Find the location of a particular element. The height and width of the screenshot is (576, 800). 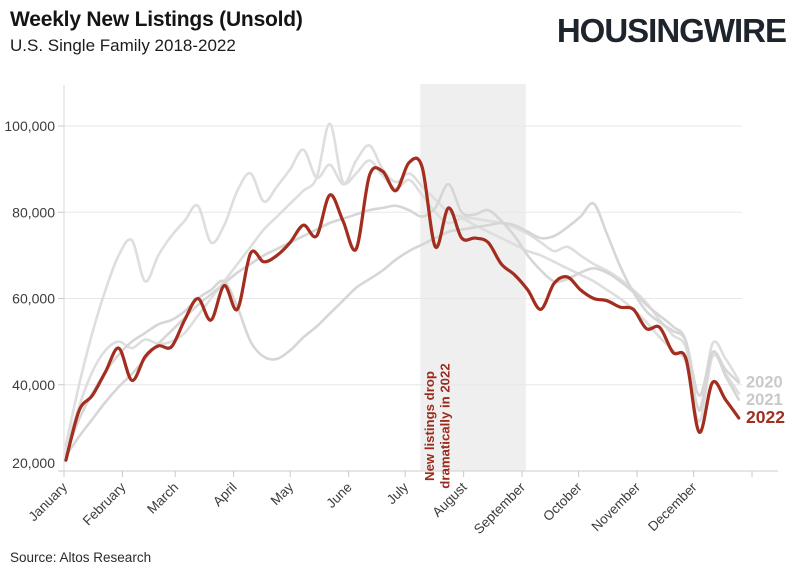

legend-label-2022: 2022 is located at coordinates (765, 417).